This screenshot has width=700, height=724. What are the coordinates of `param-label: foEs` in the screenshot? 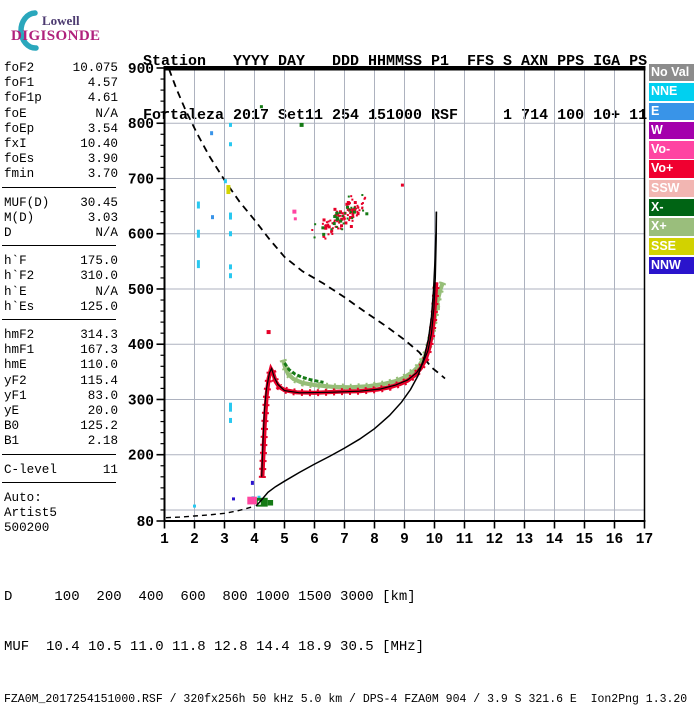 It's located at (19, 159).